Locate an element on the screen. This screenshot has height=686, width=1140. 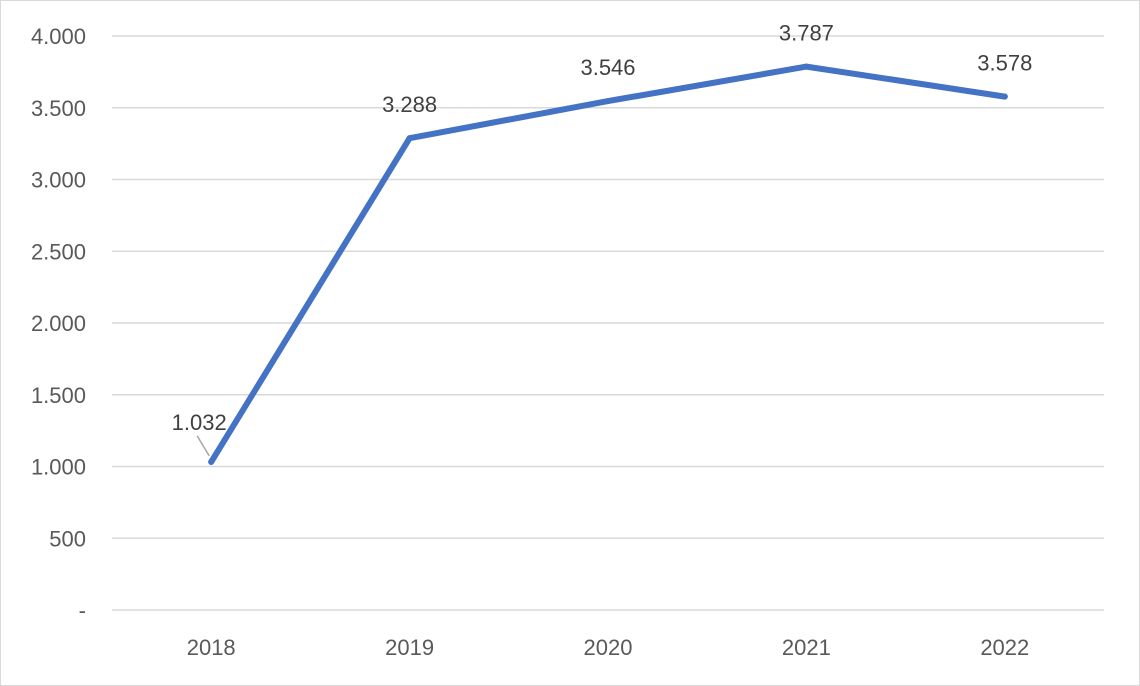
x-axis-tick-labels: 2018 2019 2020 2021 2022 is located at coordinates (608, 647).